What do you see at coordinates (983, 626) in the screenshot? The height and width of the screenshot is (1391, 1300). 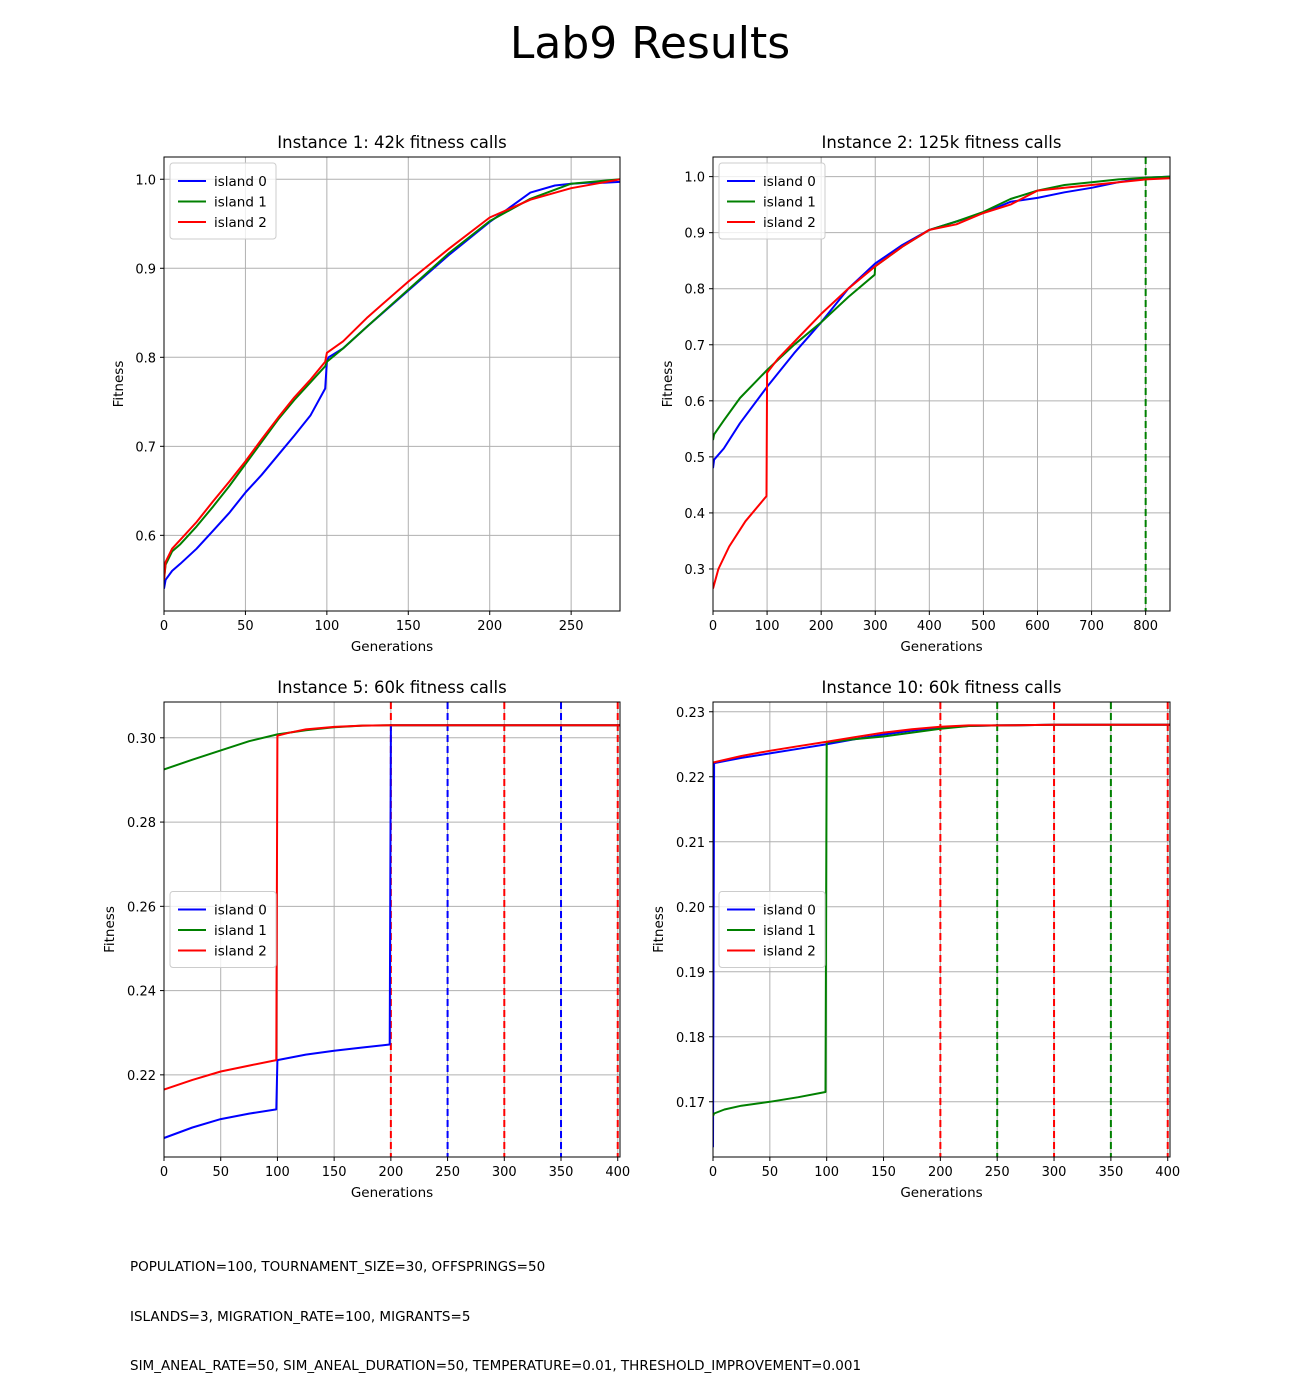 I see `x-tick-label: 500` at bounding box center [983, 626].